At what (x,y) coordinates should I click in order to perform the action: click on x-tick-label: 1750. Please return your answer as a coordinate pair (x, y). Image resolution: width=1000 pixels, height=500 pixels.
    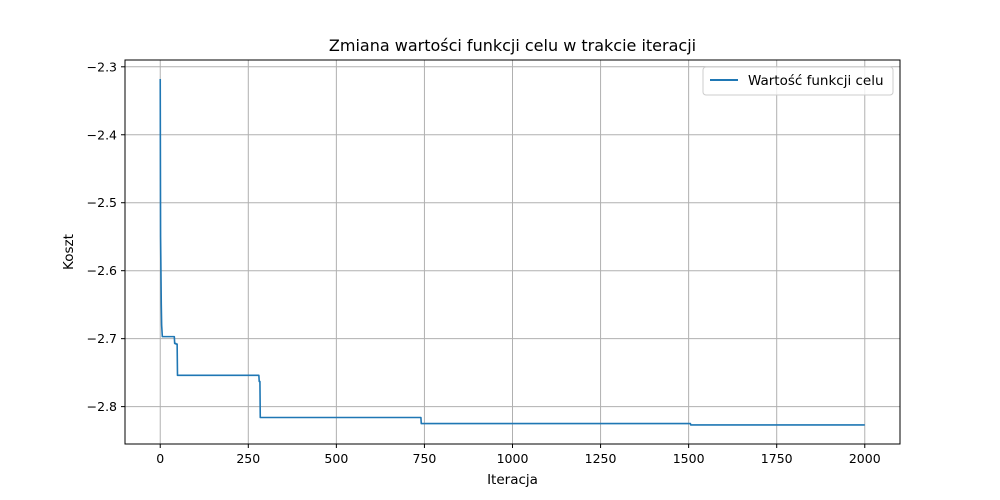
    Looking at the image, I should click on (777, 458).